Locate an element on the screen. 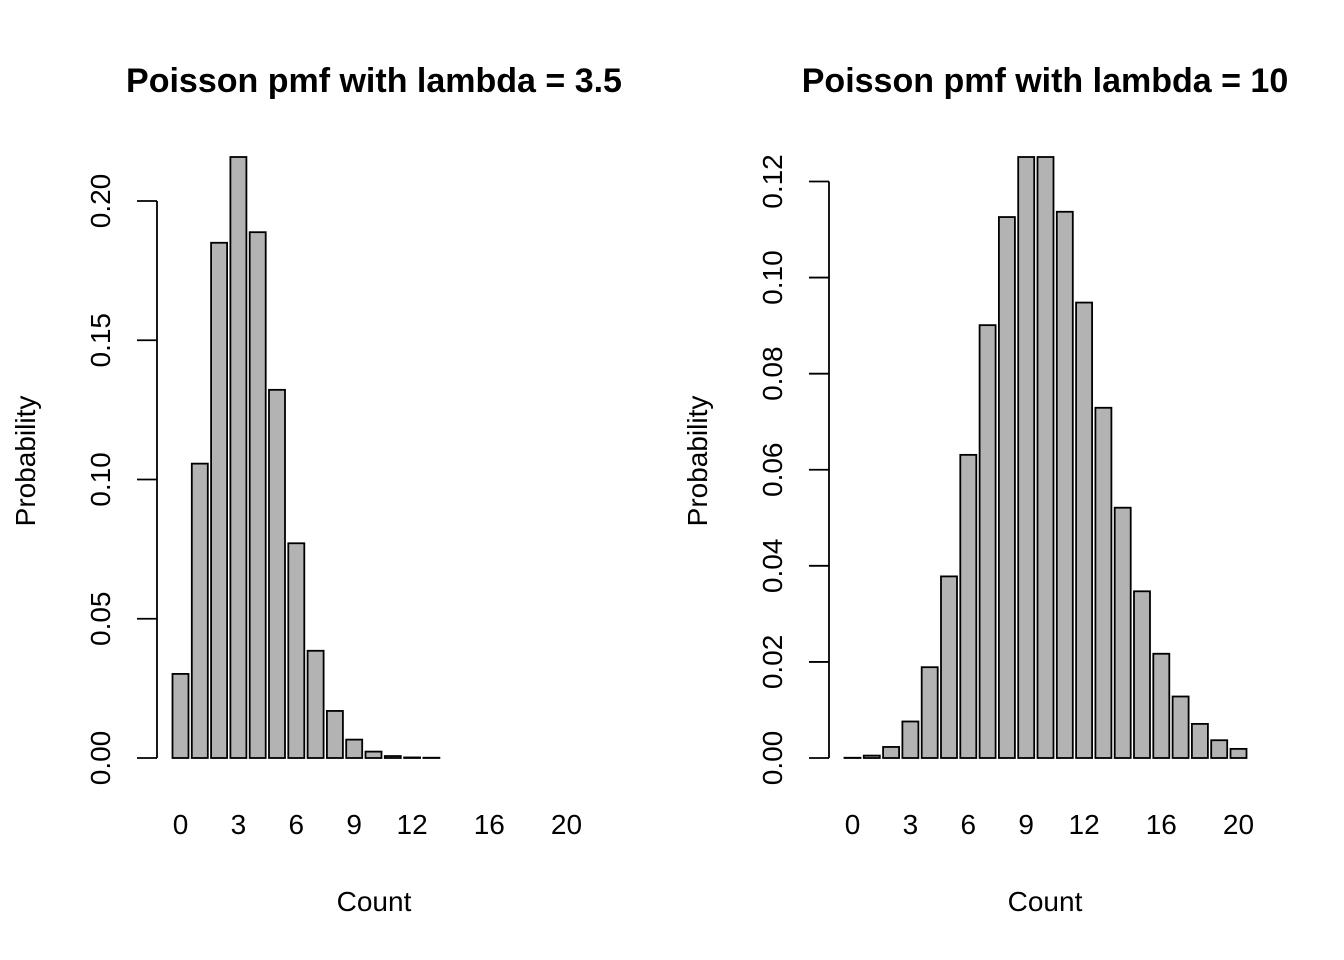 The image size is (1344, 960). y-tick-label: 0.20 is located at coordinates (100, 201).